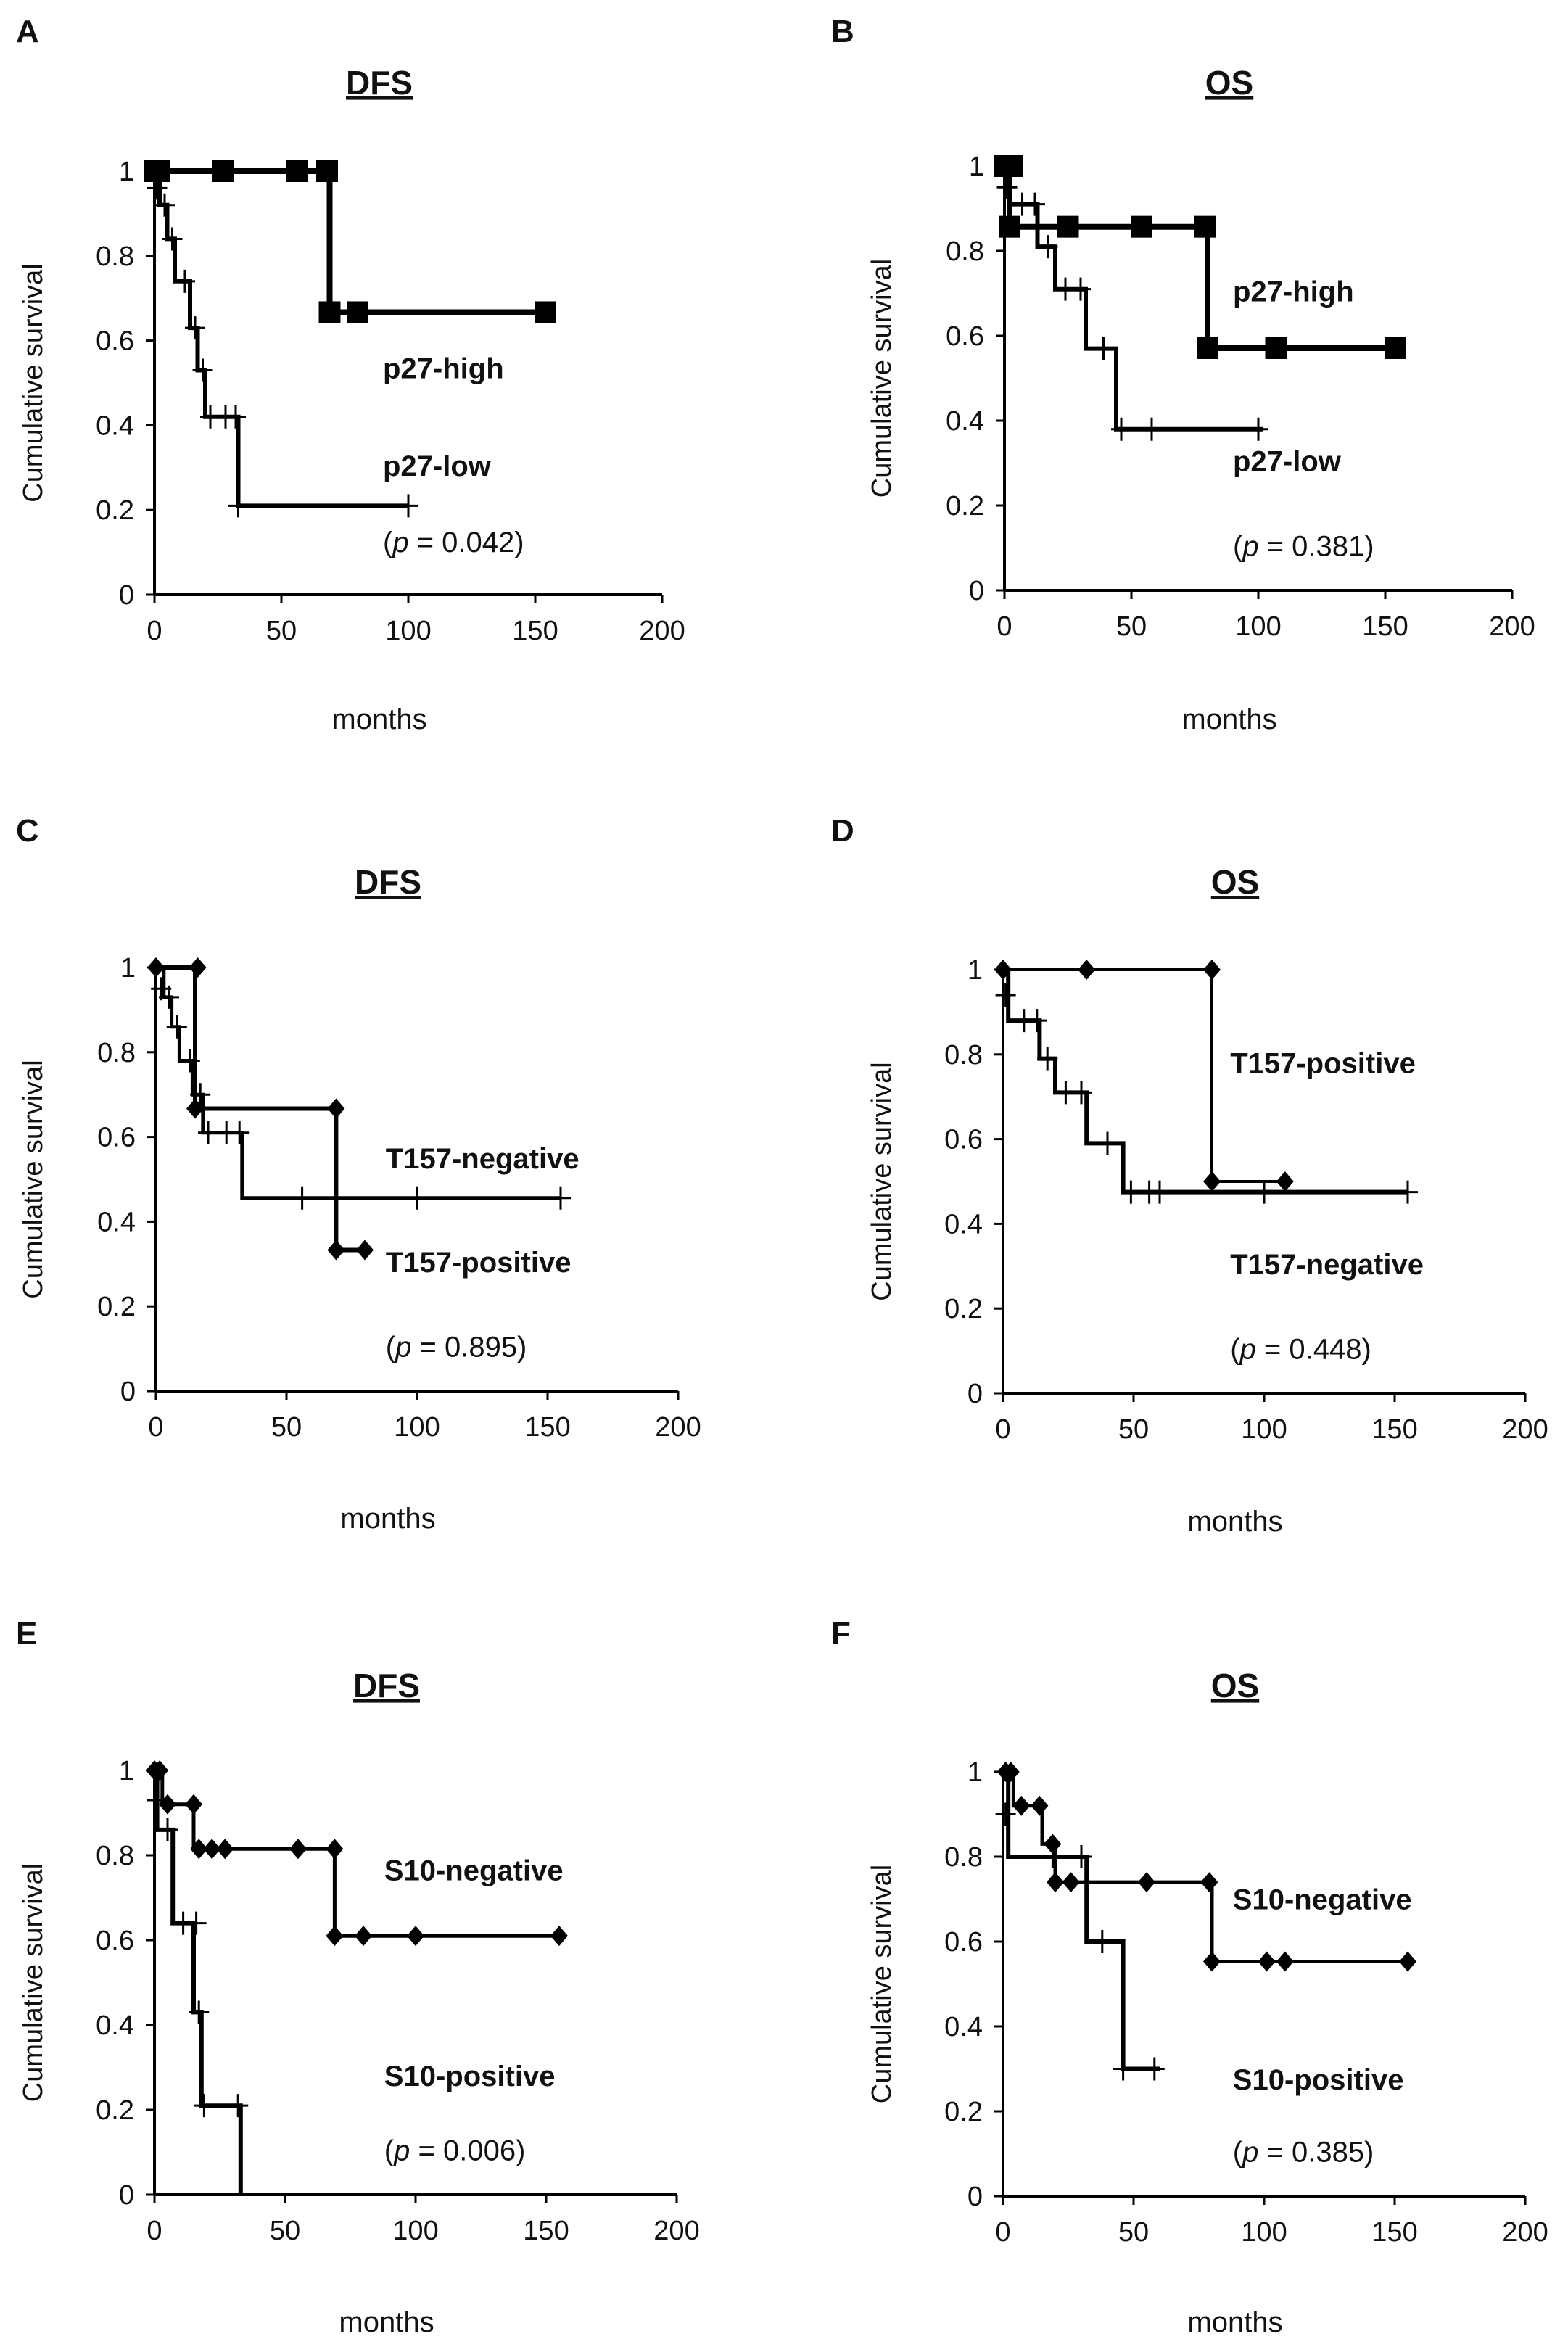  What do you see at coordinates (456, 1348) in the screenshot?
I see `p-value: (p = 0.895)` at bounding box center [456, 1348].